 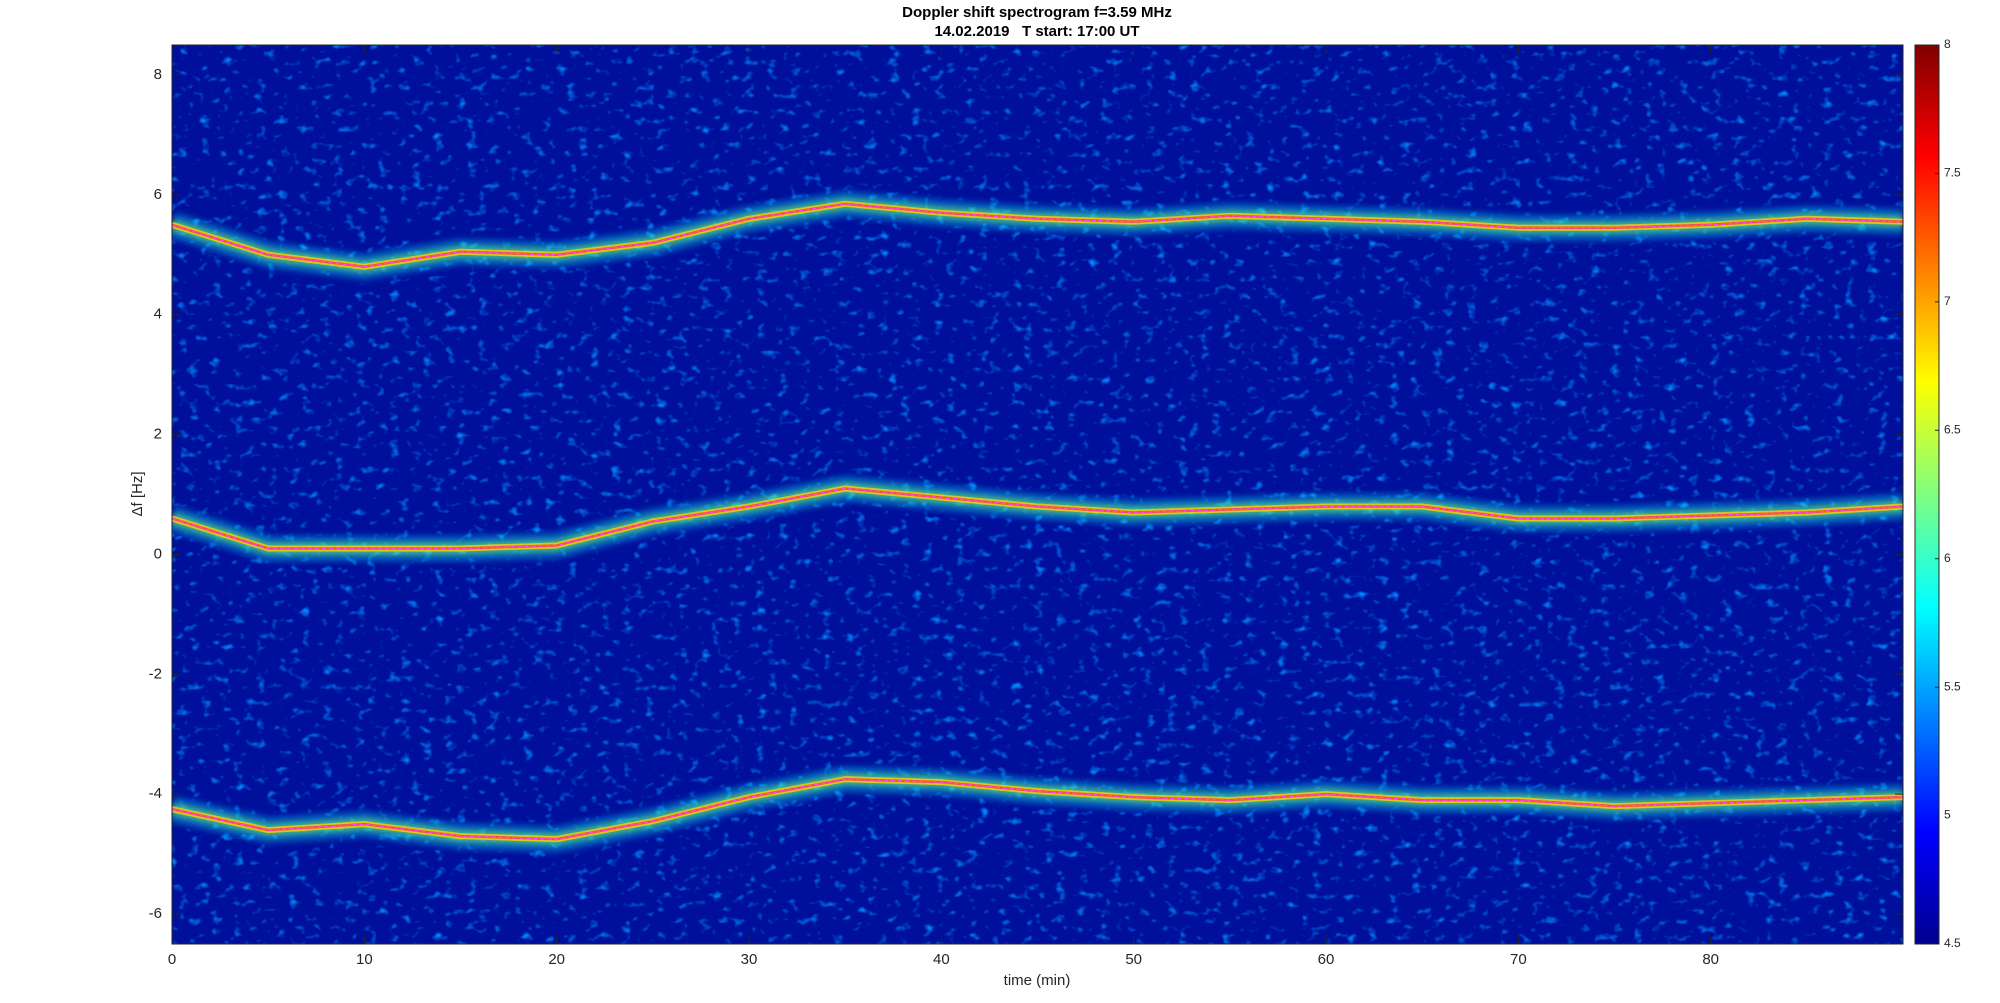 I want to click on colorbar-tick-label: 8, so click(x=1947, y=44).